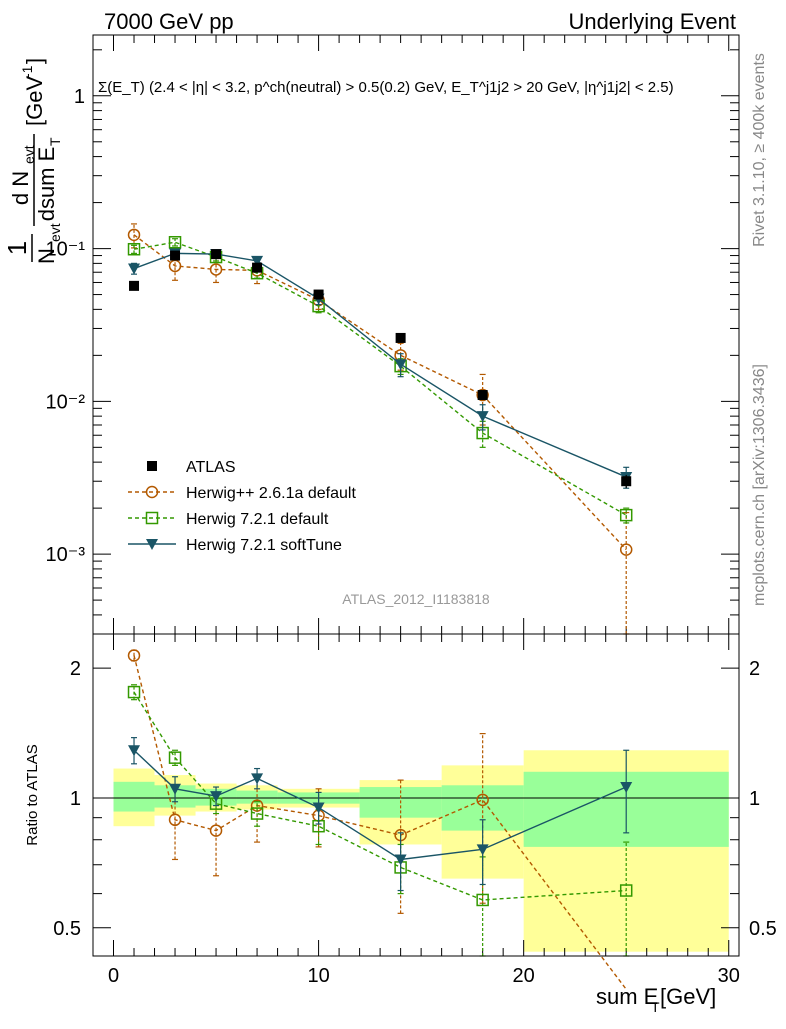 The width and height of the screenshot is (786, 1029). What do you see at coordinates (20, 188) in the screenshot?
I see `y-label-frac2-num: d N` at bounding box center [20, 188].